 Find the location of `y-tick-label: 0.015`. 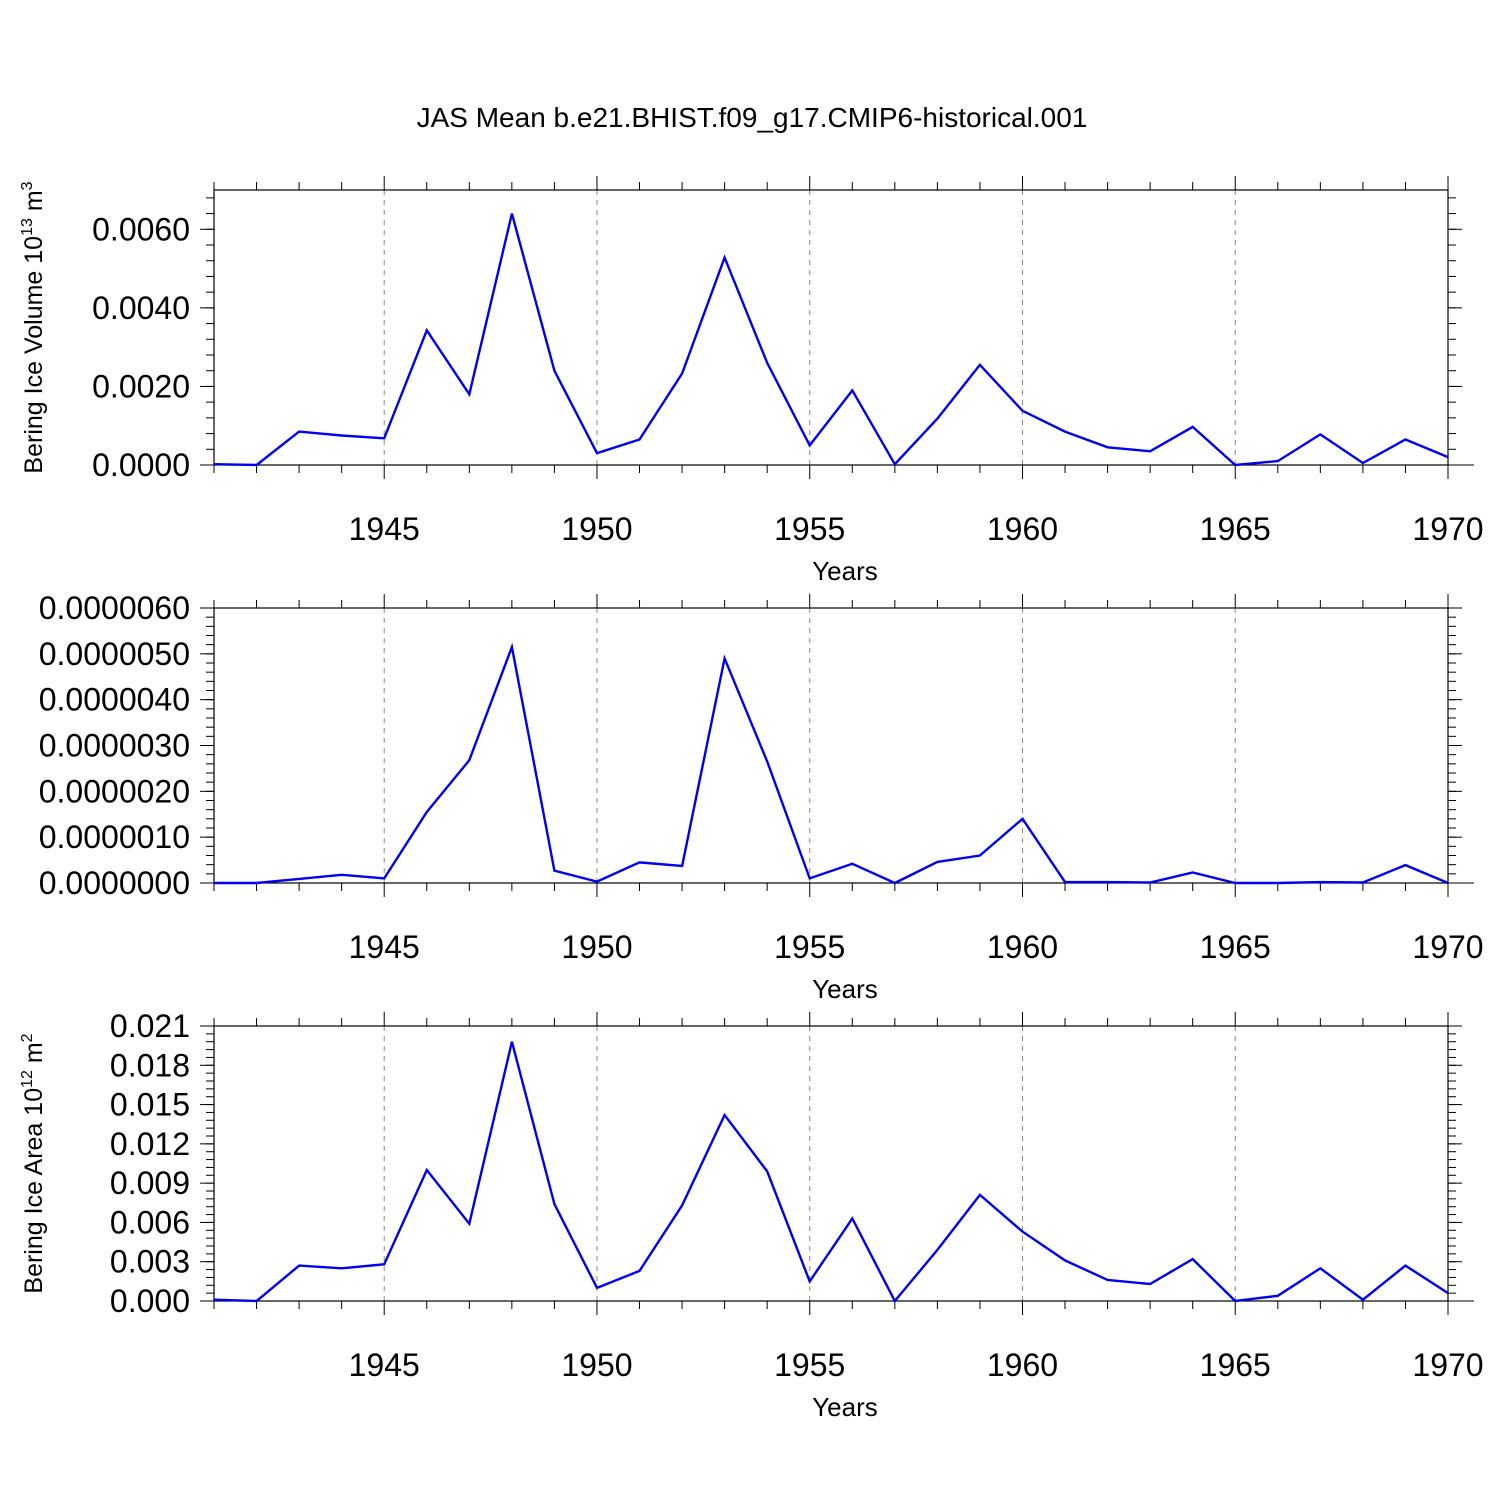

y-tick-label: 0.015 is located at coordinates (150, 1105).